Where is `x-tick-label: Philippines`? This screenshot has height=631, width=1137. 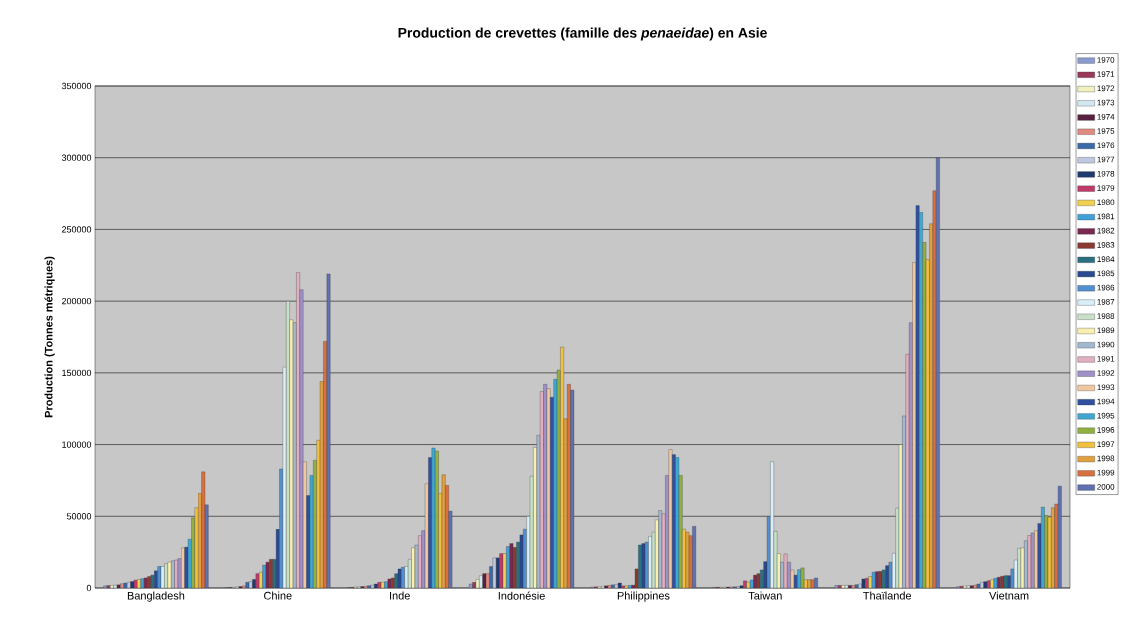 x-tick-label: Philippines is located at coordinates (643, 596).